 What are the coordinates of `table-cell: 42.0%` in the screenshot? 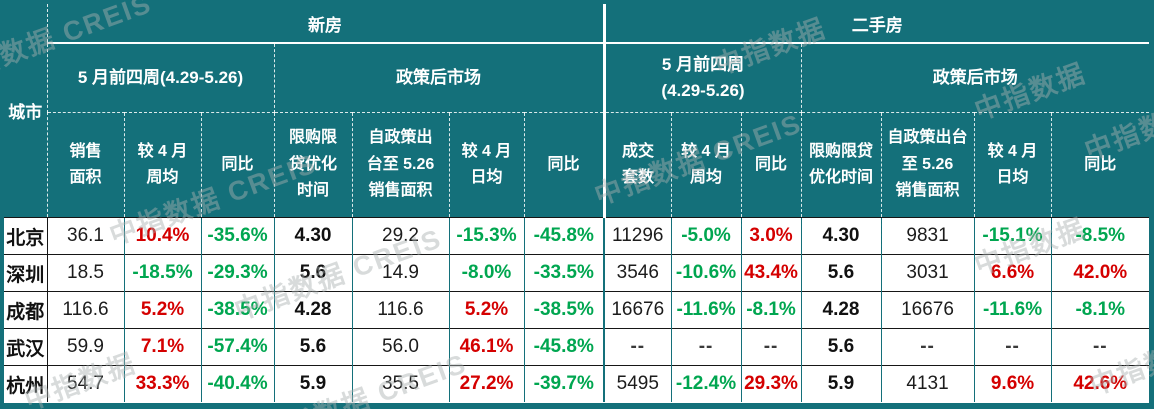 It's located at (1100, 273).